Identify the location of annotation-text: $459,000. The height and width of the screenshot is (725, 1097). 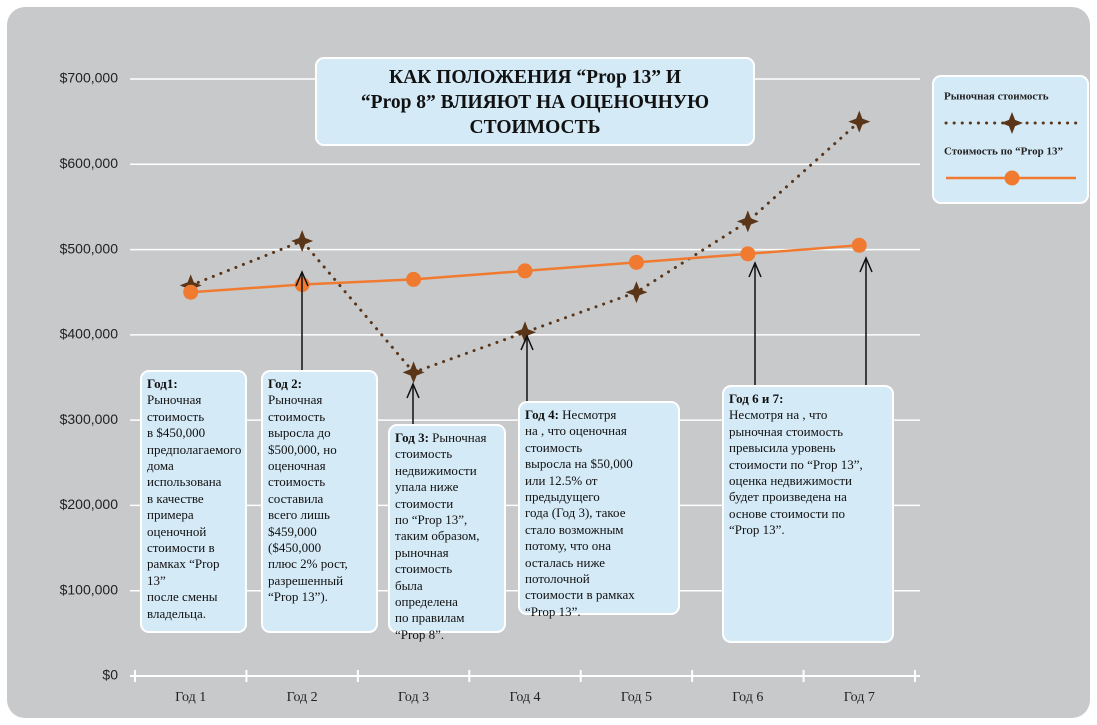
(292, 531).